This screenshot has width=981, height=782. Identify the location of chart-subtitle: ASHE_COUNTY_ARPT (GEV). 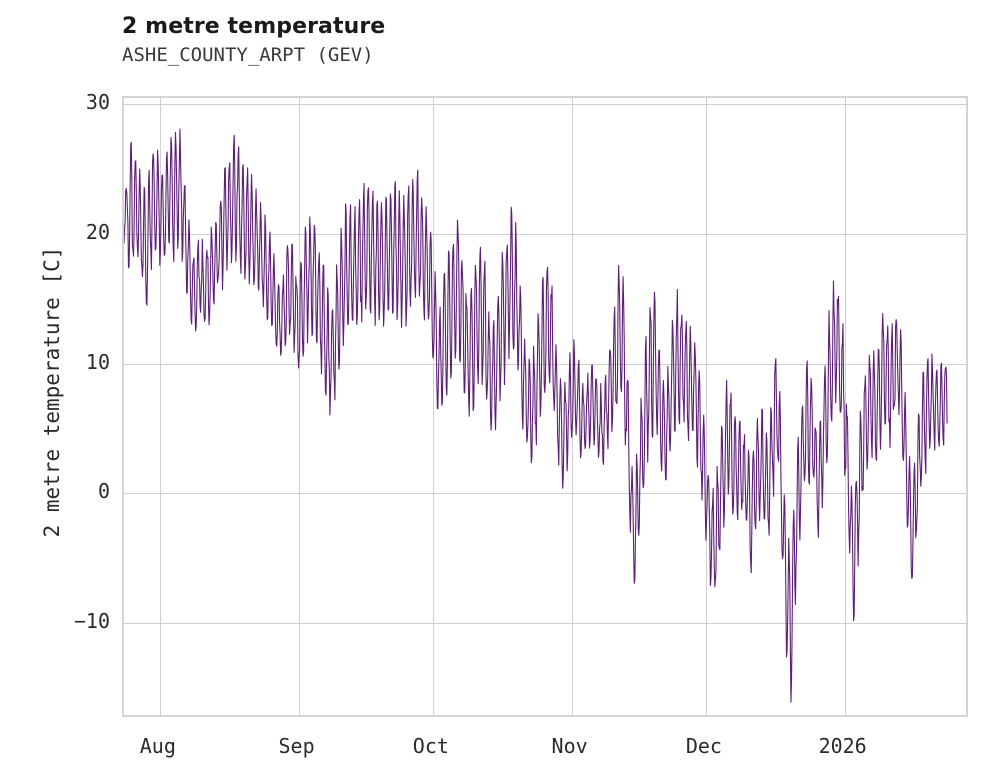
(248, 55).